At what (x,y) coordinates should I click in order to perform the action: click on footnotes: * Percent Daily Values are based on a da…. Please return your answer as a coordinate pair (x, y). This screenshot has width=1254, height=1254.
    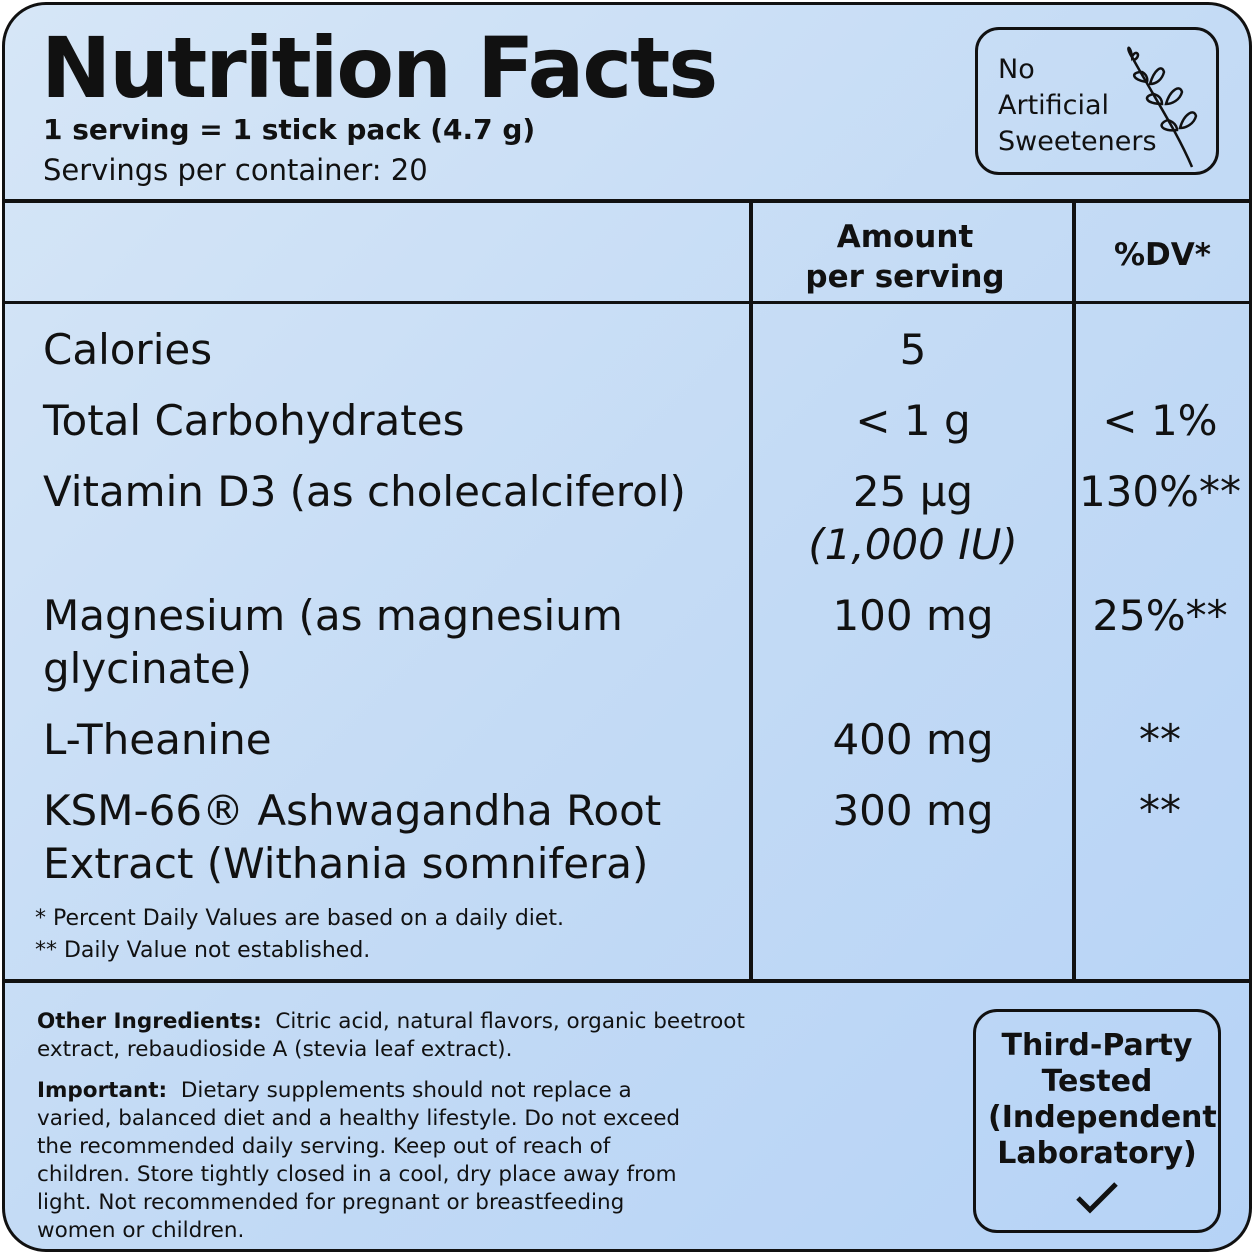
    Looking at the image, I should click on (299, 935).